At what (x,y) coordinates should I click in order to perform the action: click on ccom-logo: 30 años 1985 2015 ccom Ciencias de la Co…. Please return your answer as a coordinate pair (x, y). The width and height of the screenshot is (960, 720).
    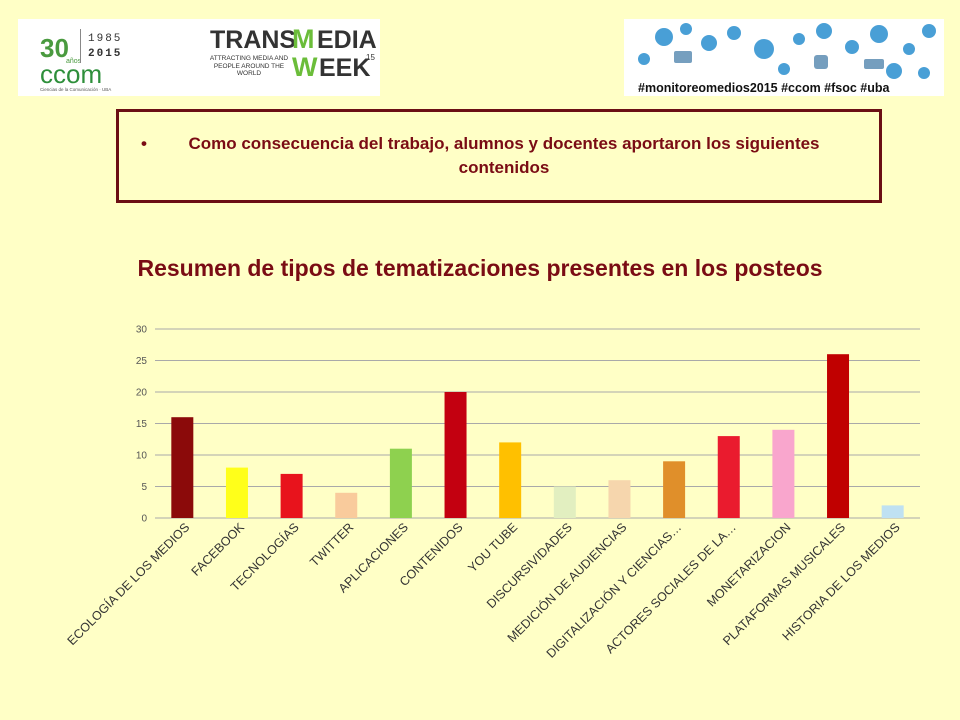
    Looking at the image, I should click on (81, 60).